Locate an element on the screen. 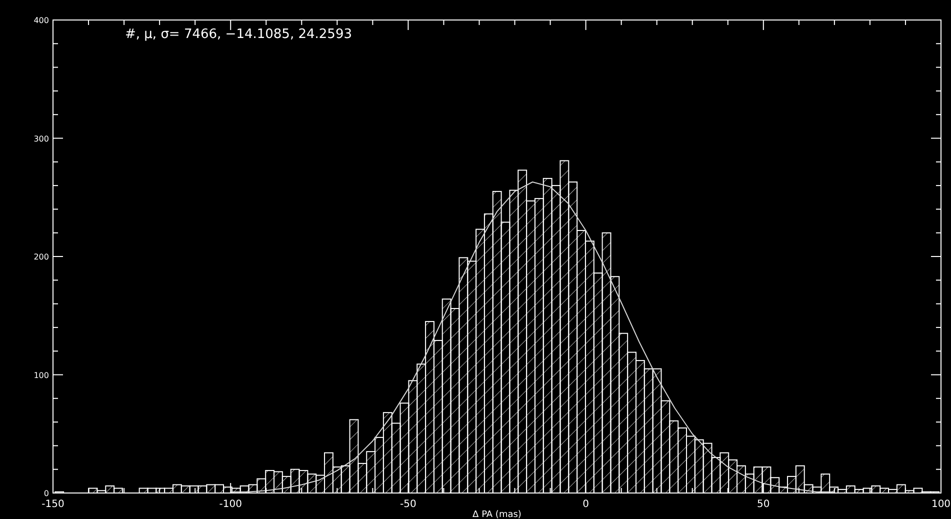 This screenshot has width=951, height=519. y-tick-label: 0 is located at coordinates (46, 493).